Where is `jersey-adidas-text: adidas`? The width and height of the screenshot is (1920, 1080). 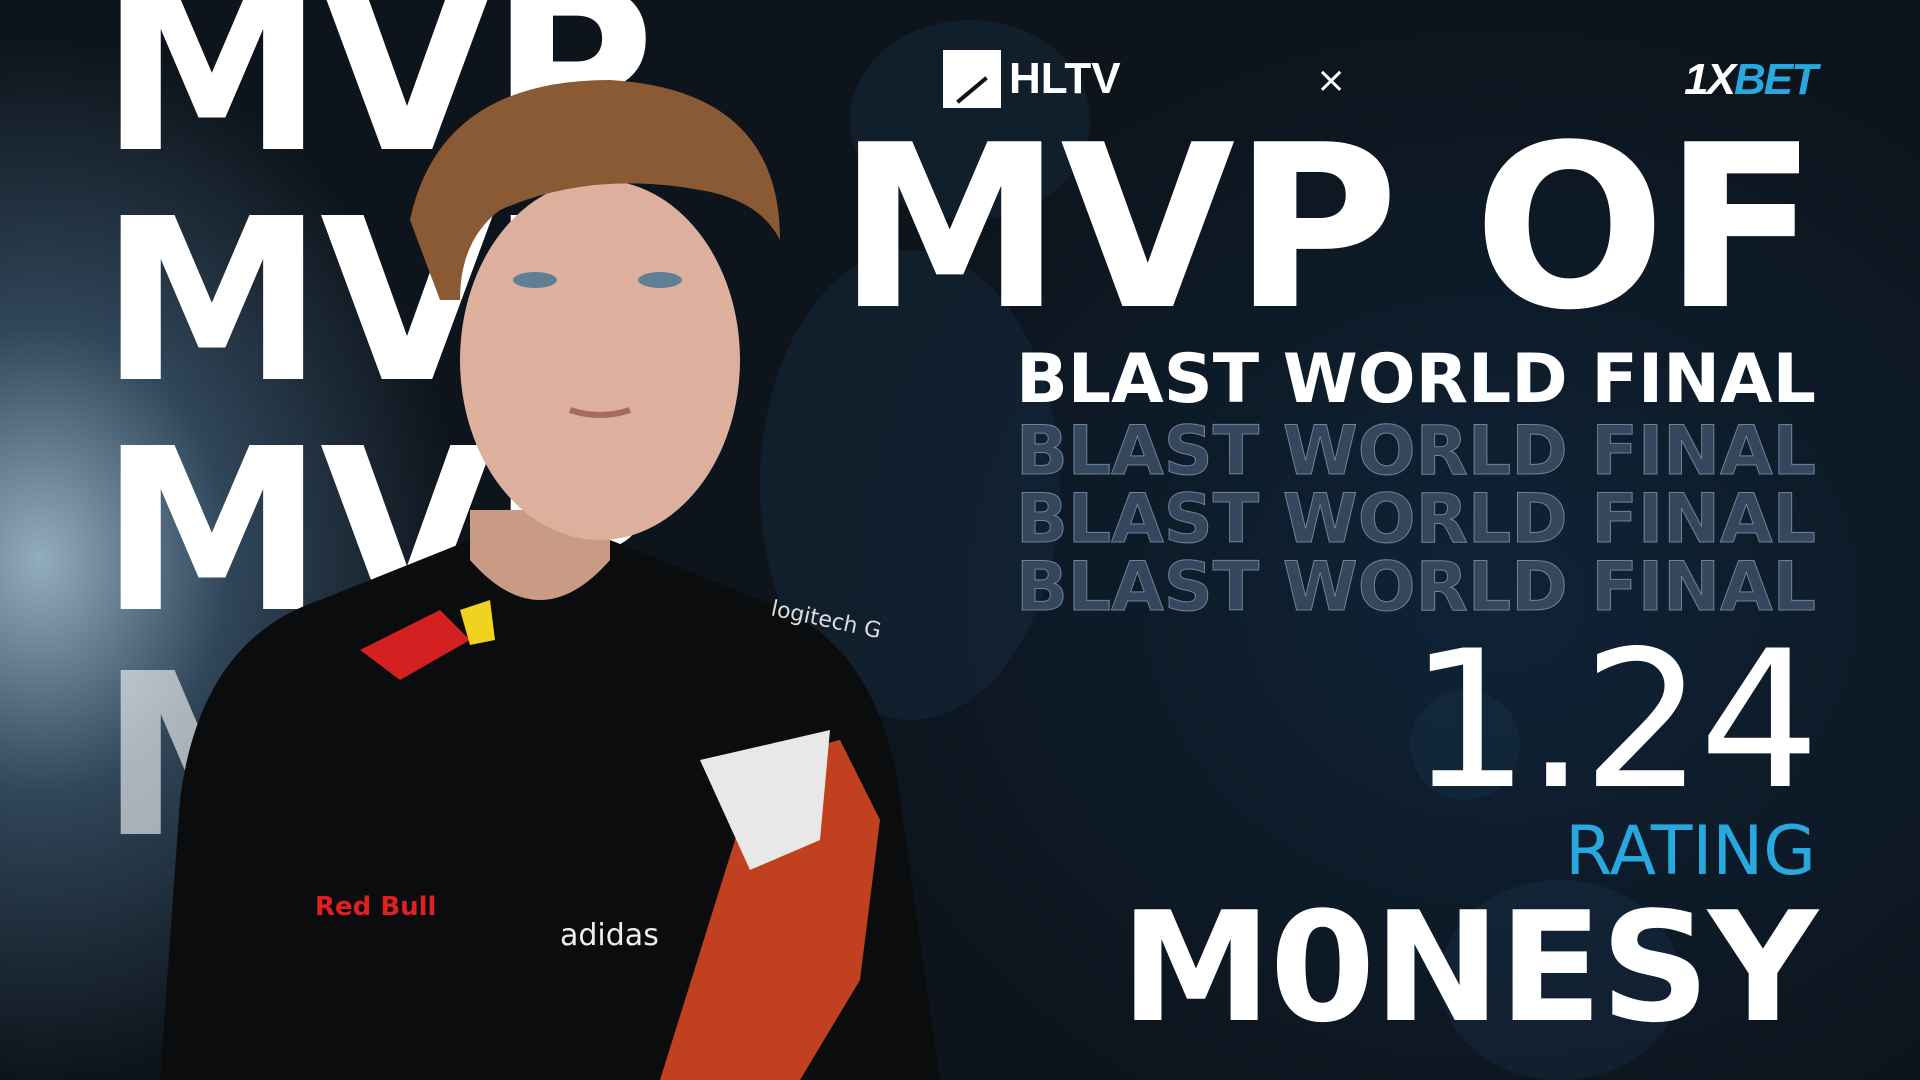
jersey-adidas-text: adidas is located at coordinates (609, 935).